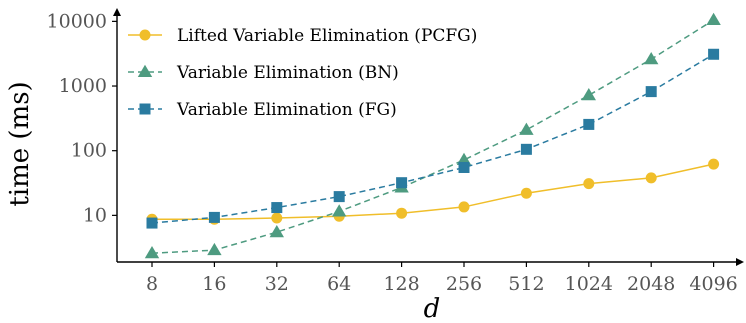 Image resolution: width=746 pixels, height=323 pixels. I want to click on x-axis-title: d, so click(432, 308).